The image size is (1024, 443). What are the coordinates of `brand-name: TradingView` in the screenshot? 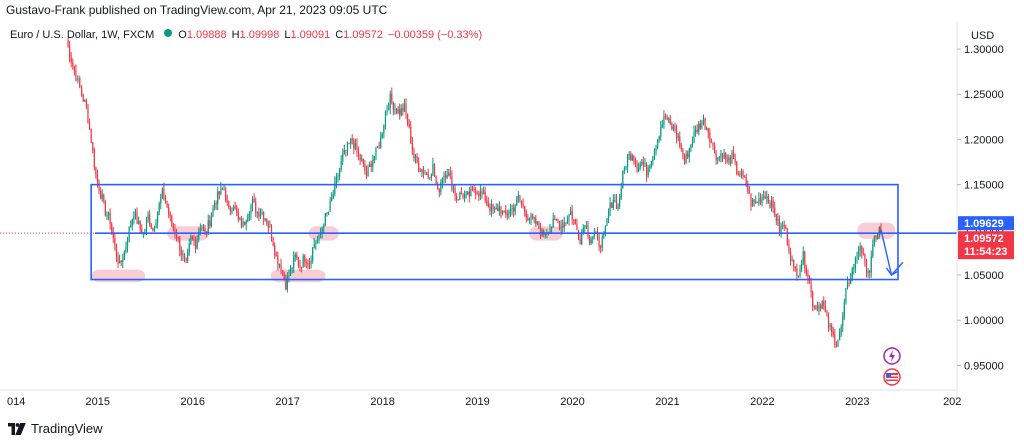 It's located at (67, 428).